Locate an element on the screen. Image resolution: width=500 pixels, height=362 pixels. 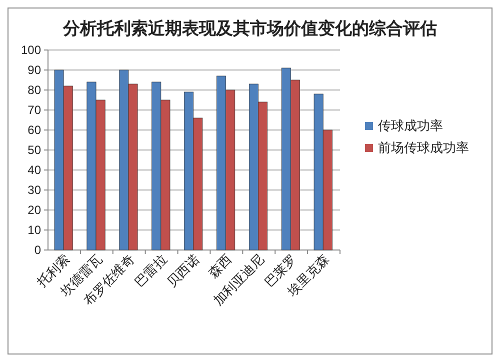
y-tick-label: 20 is located at coordinates (35, 210).